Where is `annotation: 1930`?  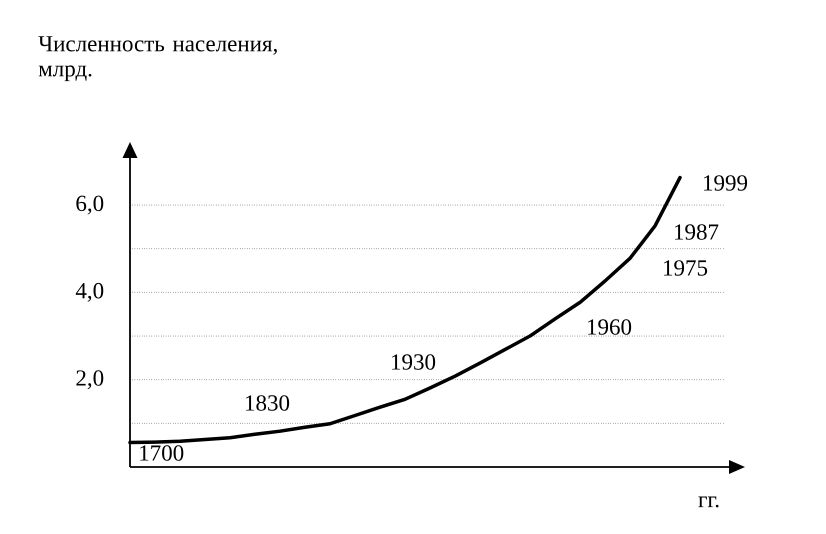
annotation: 1930 is located at coordinates (414, 362).